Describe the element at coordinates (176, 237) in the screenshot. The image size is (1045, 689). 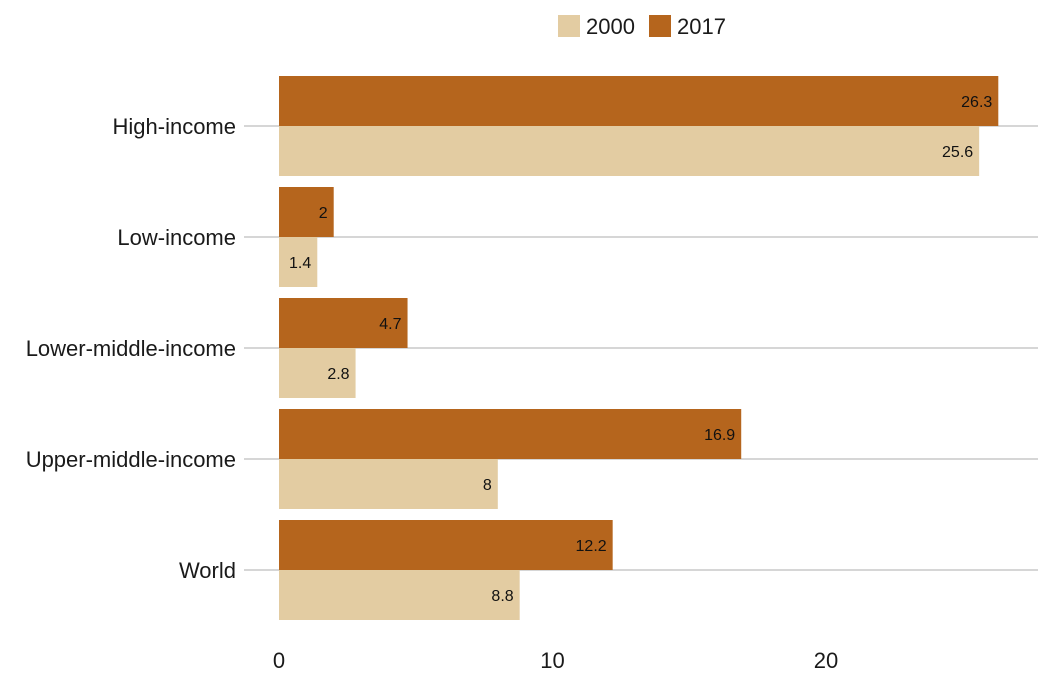
I see `category-label-low-income: Low-income` at that location.